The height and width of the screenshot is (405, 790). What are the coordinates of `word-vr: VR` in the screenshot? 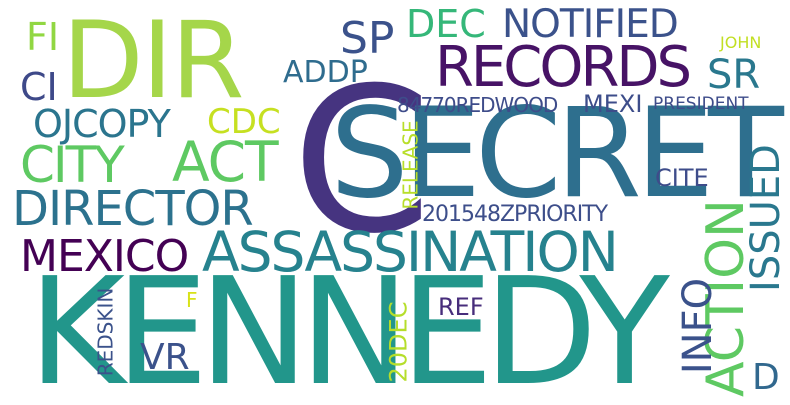 It's located at (165, 357).